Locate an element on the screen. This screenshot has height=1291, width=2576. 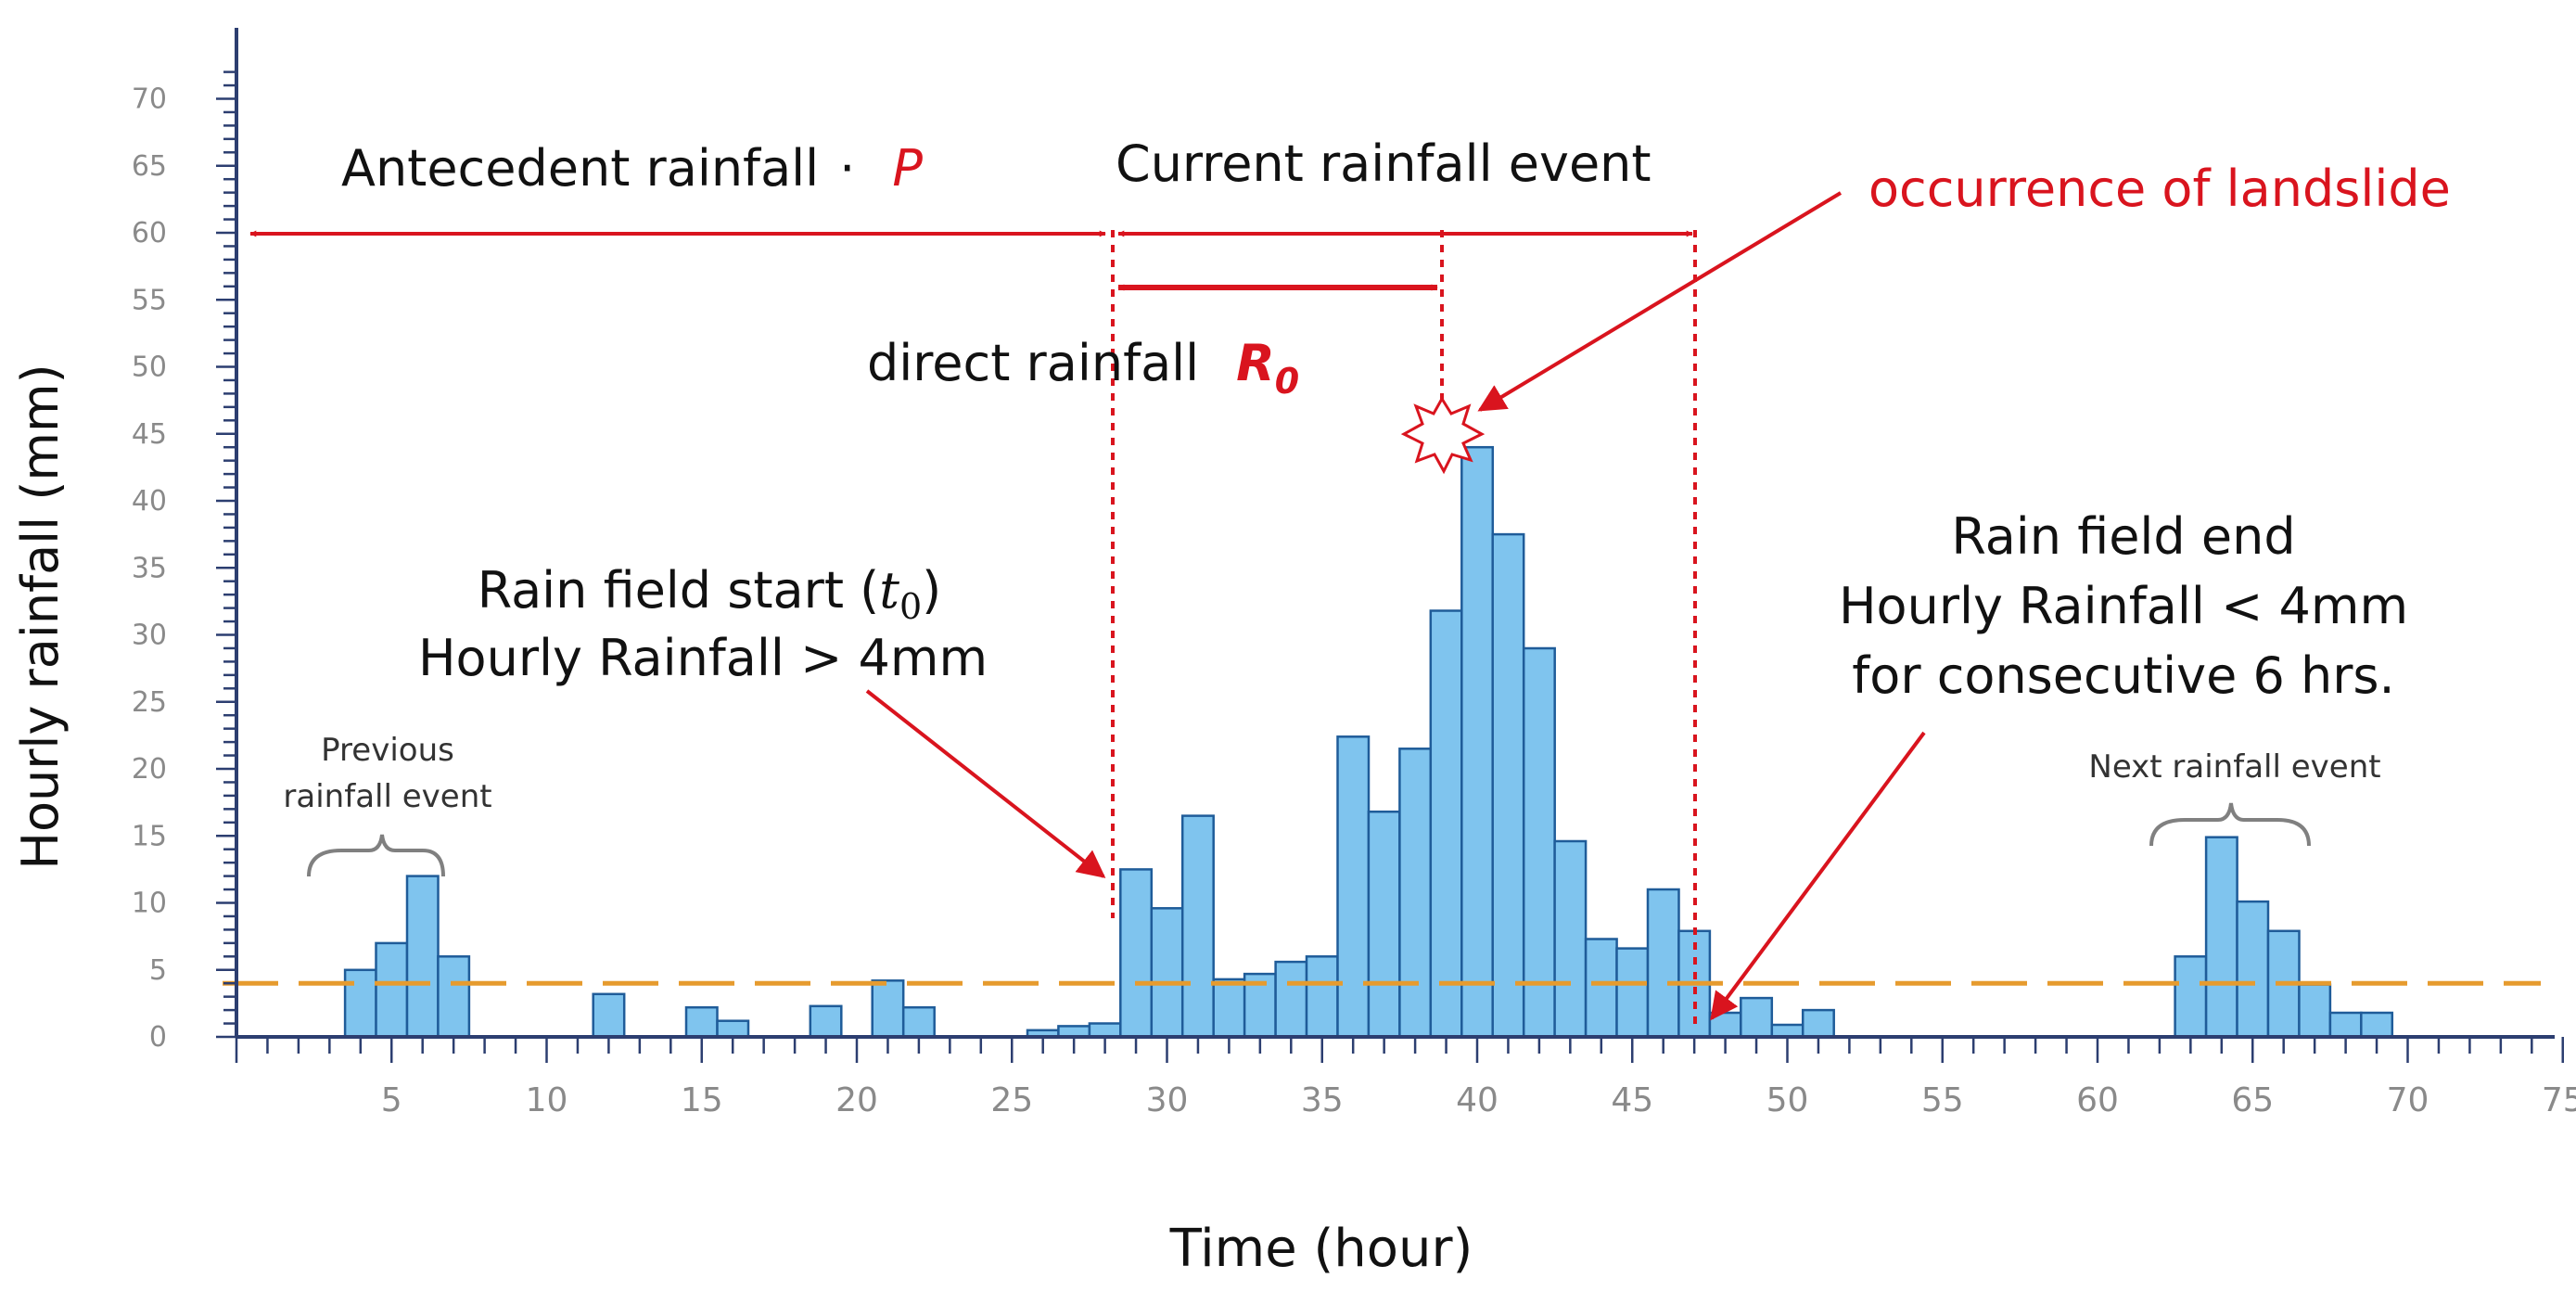
x-tick-label: 35 is located at coordinates (1323, 1100).